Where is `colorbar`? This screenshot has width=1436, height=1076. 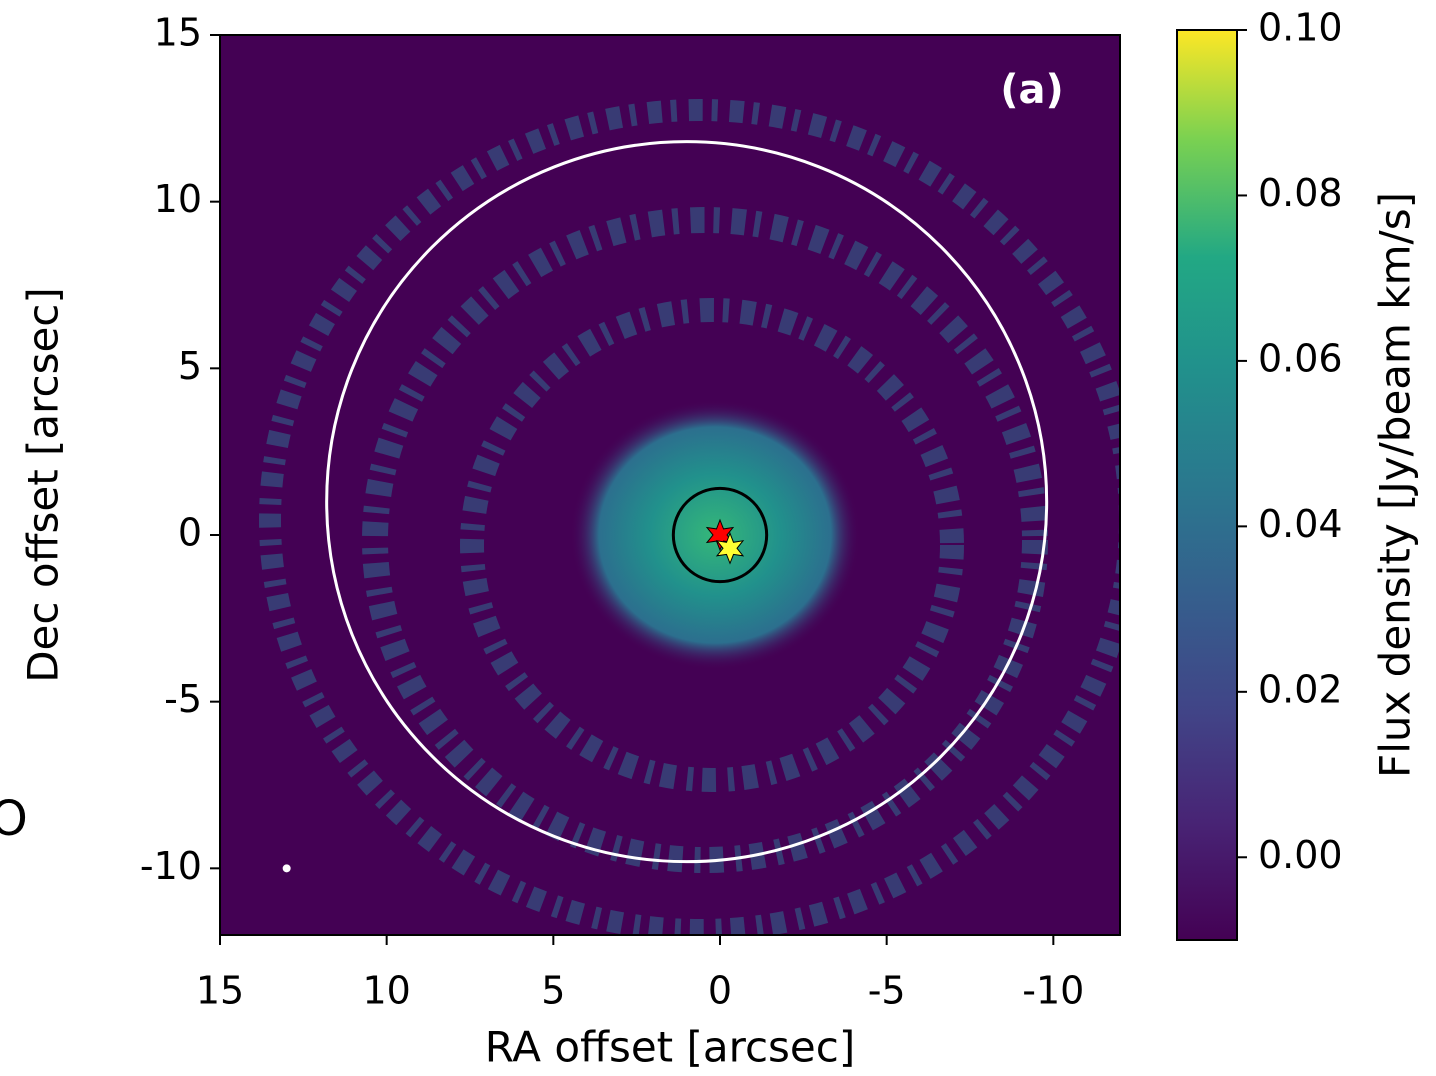
colorbar is located at coordinates (1207, 485).